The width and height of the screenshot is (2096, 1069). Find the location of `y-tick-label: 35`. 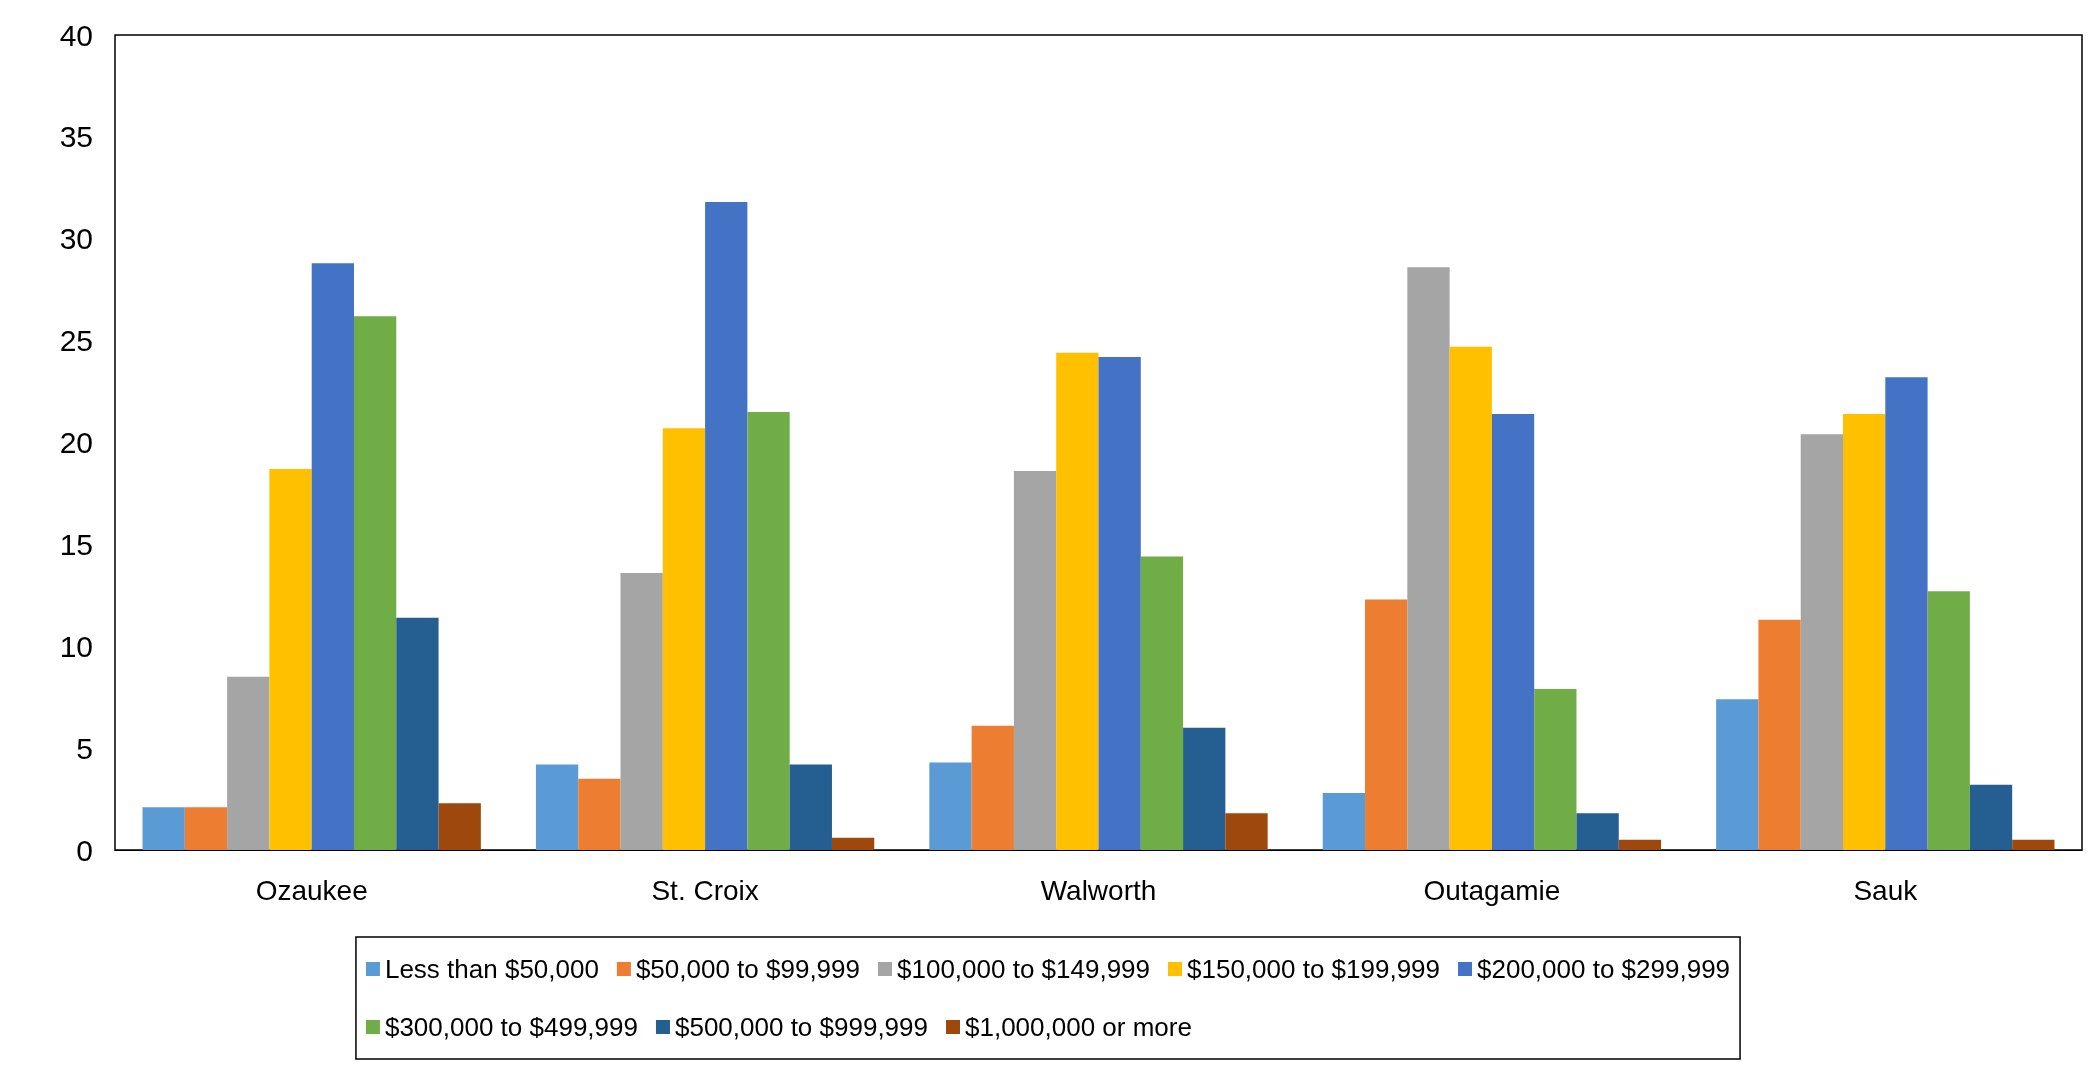

y-tick-label: 35 is located at coordinates (76, 137).